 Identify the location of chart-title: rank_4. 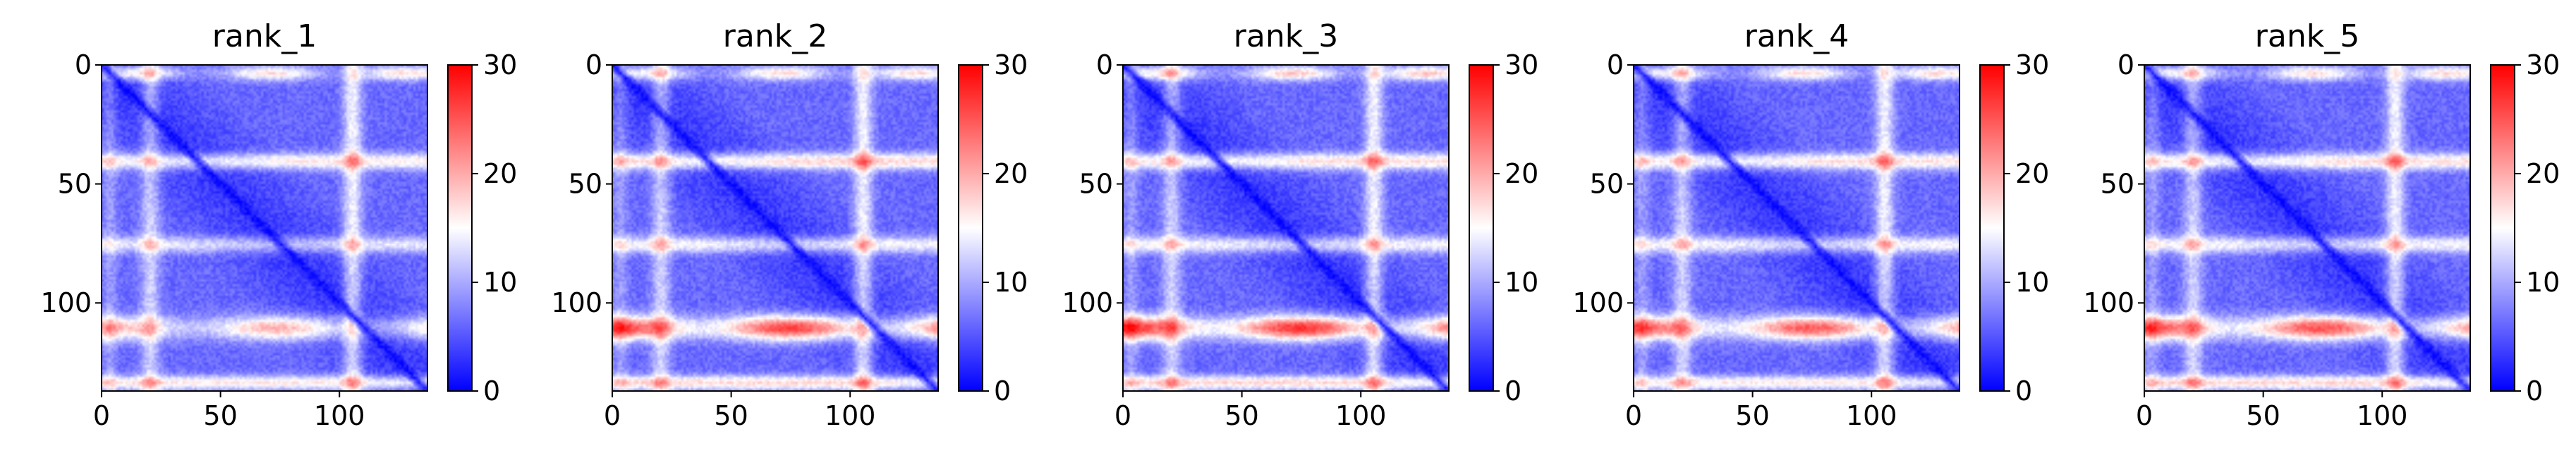
(1796, 36).